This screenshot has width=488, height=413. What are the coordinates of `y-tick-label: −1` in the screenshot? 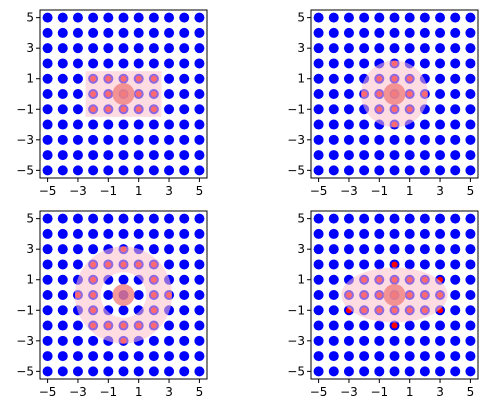 It's located at (296, 109).